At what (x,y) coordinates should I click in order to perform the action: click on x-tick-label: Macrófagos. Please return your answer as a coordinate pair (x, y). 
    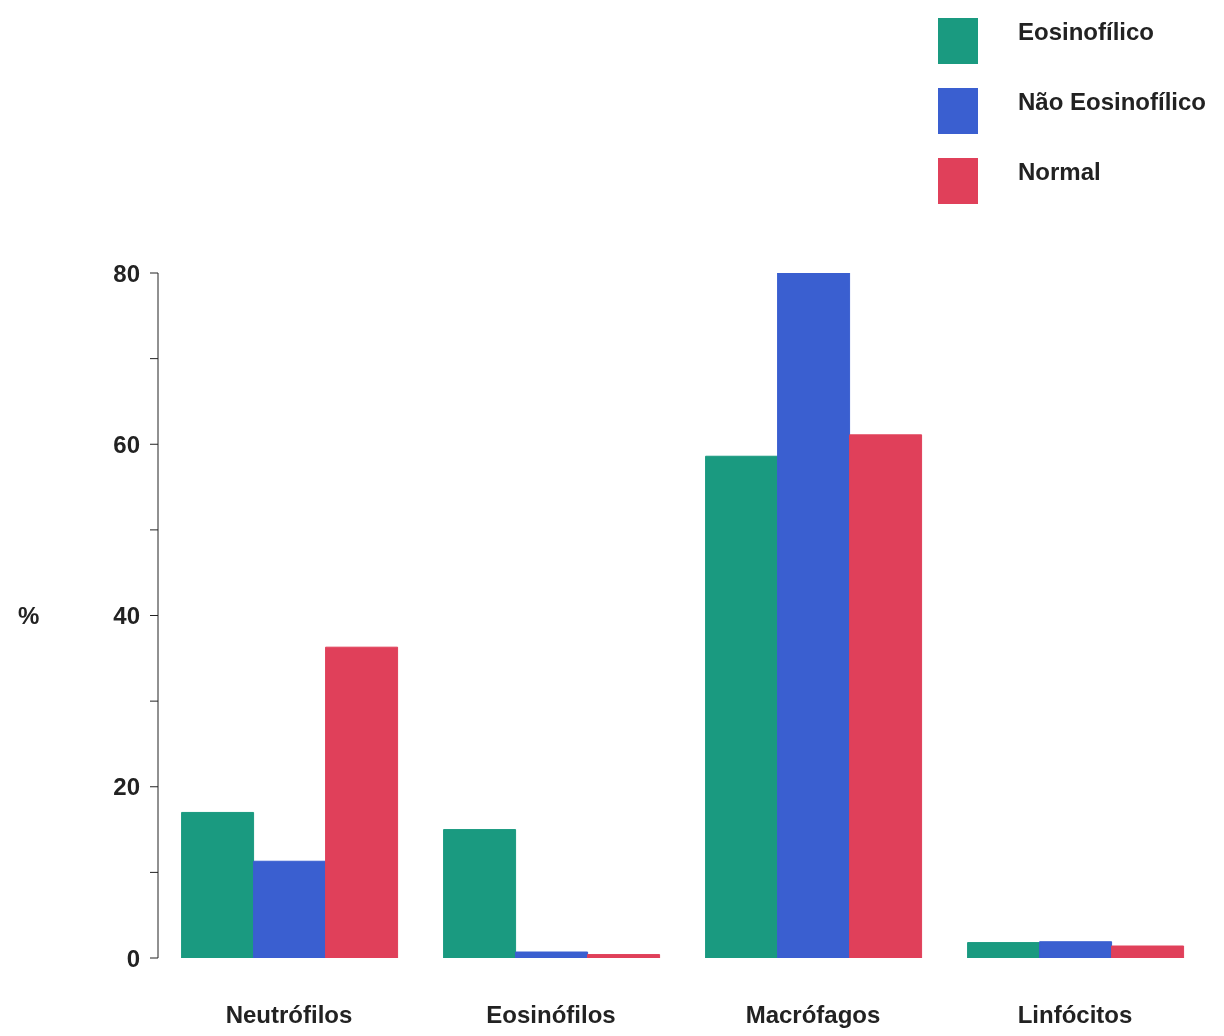
    Looking at the image, I should click on (813, 1015).